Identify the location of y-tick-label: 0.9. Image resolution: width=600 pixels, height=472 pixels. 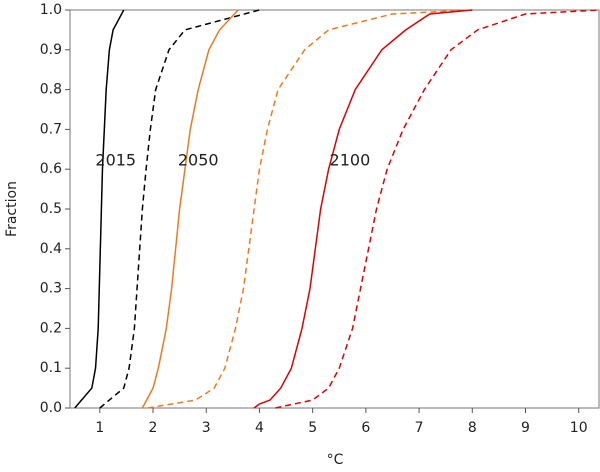
(51, 50).